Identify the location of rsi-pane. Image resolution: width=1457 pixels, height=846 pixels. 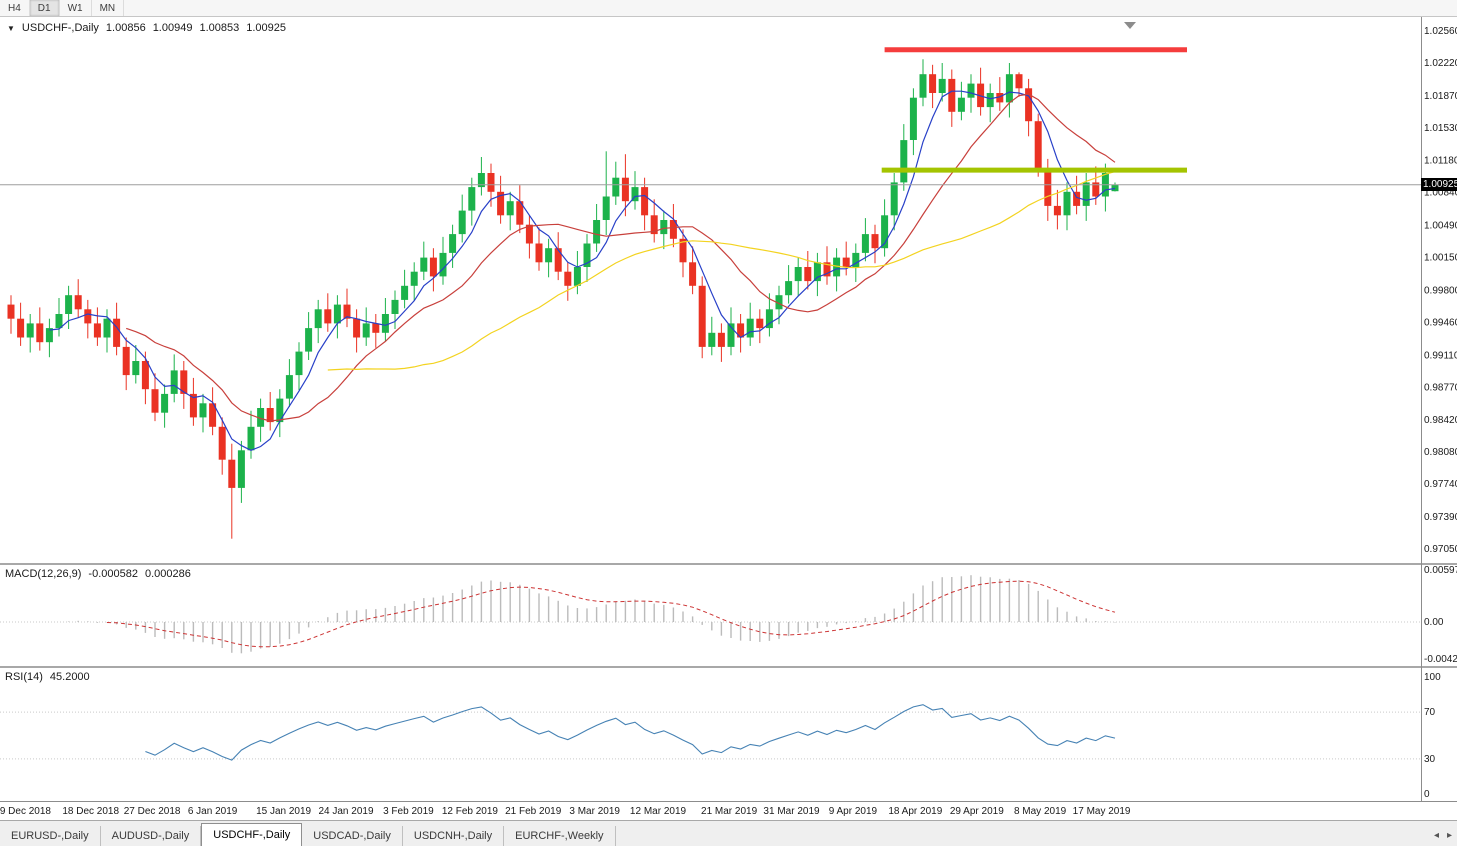
(710, 732).